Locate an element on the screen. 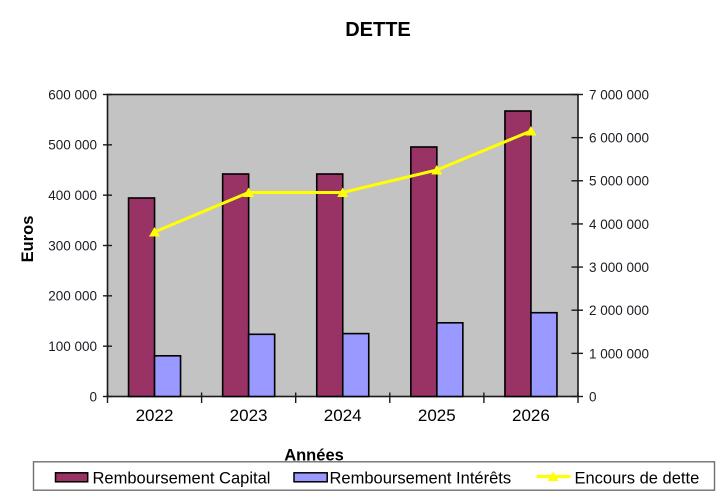  svg-text: 4 000 000 is located at coordinates (619, 224).